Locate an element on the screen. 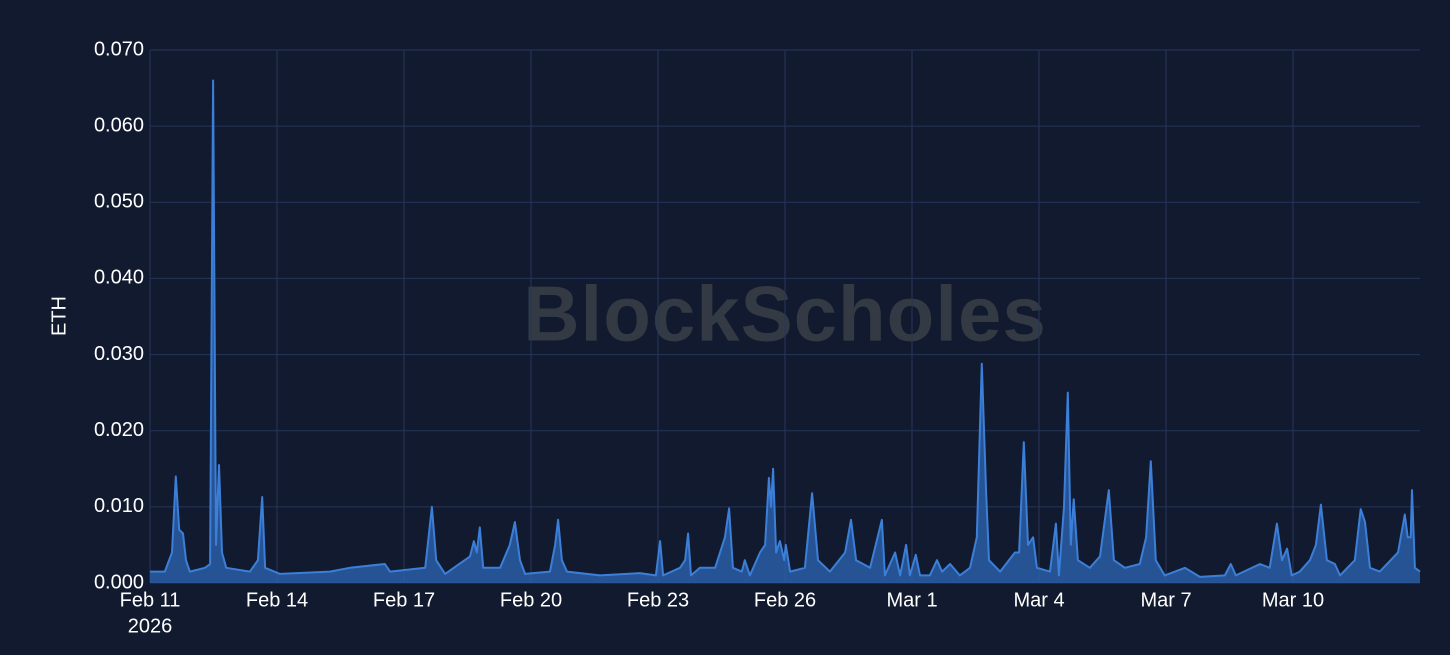 The height and width of the screenshot is (655, 1450). y-tick-label: 0.020 is located at coordinates (119, 430).